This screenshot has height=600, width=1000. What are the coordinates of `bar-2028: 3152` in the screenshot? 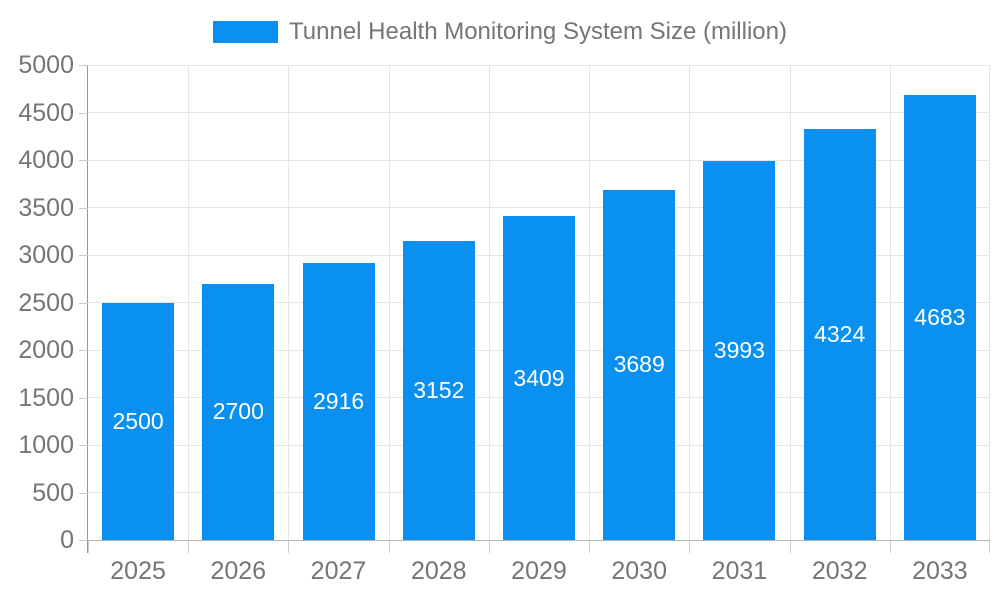 It's located at (438, 390).